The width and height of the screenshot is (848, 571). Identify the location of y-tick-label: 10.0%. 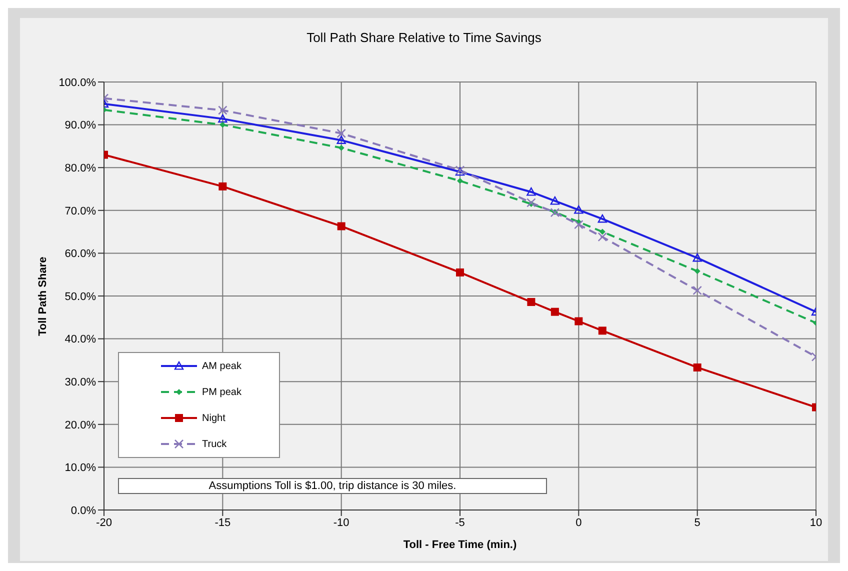
(80, 468).